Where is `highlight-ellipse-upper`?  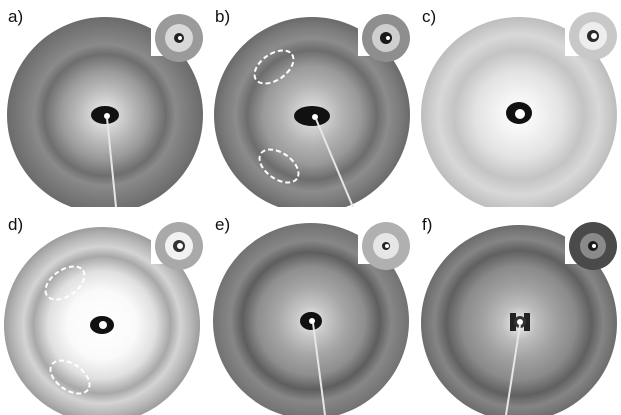
highlight-ellipse-upper is located at coordinates (65, 283).